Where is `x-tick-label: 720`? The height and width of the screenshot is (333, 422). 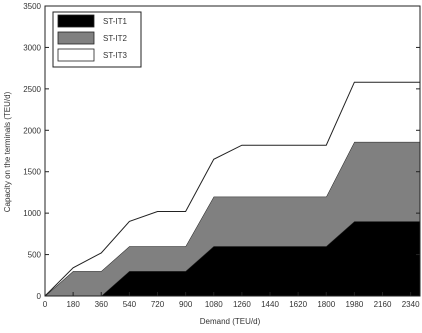
x-tick-label: 720 is located at coordinates (158, 304).